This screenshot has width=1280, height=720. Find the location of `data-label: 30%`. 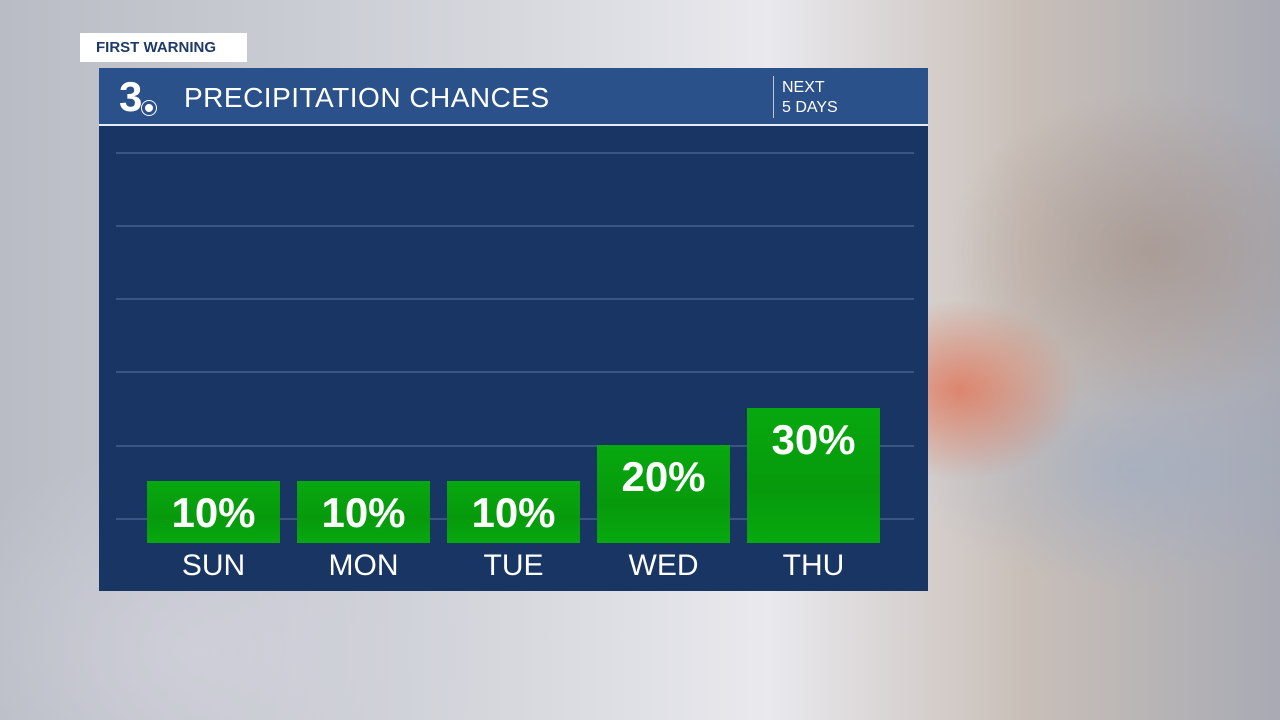

data-label: 30% is located at coordinates (813, 439).